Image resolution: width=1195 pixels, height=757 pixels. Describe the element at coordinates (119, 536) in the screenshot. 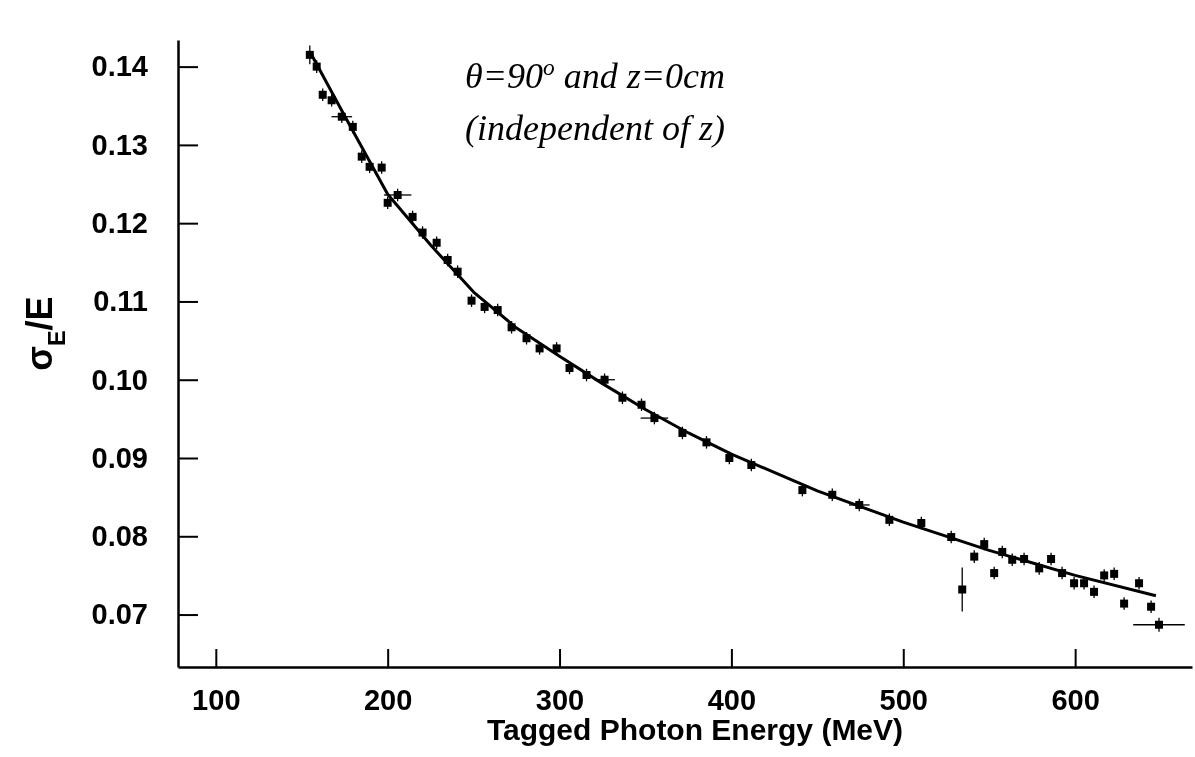

I see `y-tick-label: 0.08` at that location.